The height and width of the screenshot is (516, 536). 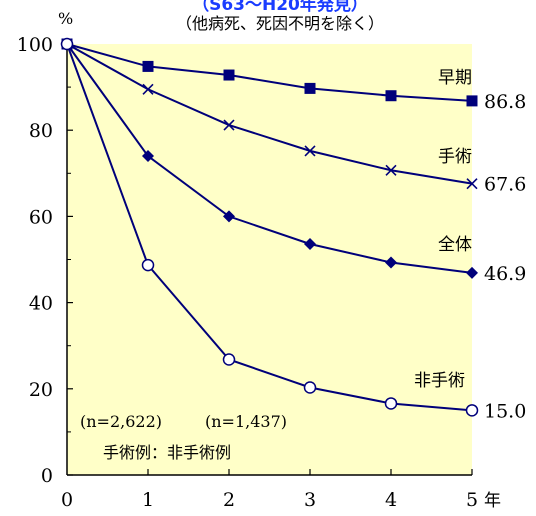 What do you see at coordinates (41, 131) in the screenshot?
I see `y-tick-label: 80` at bounding box center [41, 131].